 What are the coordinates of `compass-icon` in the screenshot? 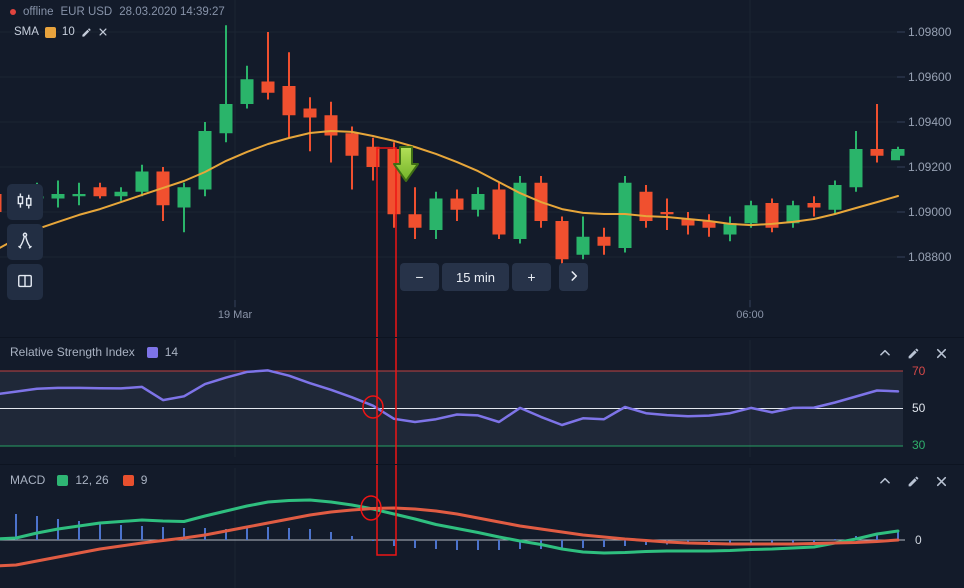 It's located at (25, 242).